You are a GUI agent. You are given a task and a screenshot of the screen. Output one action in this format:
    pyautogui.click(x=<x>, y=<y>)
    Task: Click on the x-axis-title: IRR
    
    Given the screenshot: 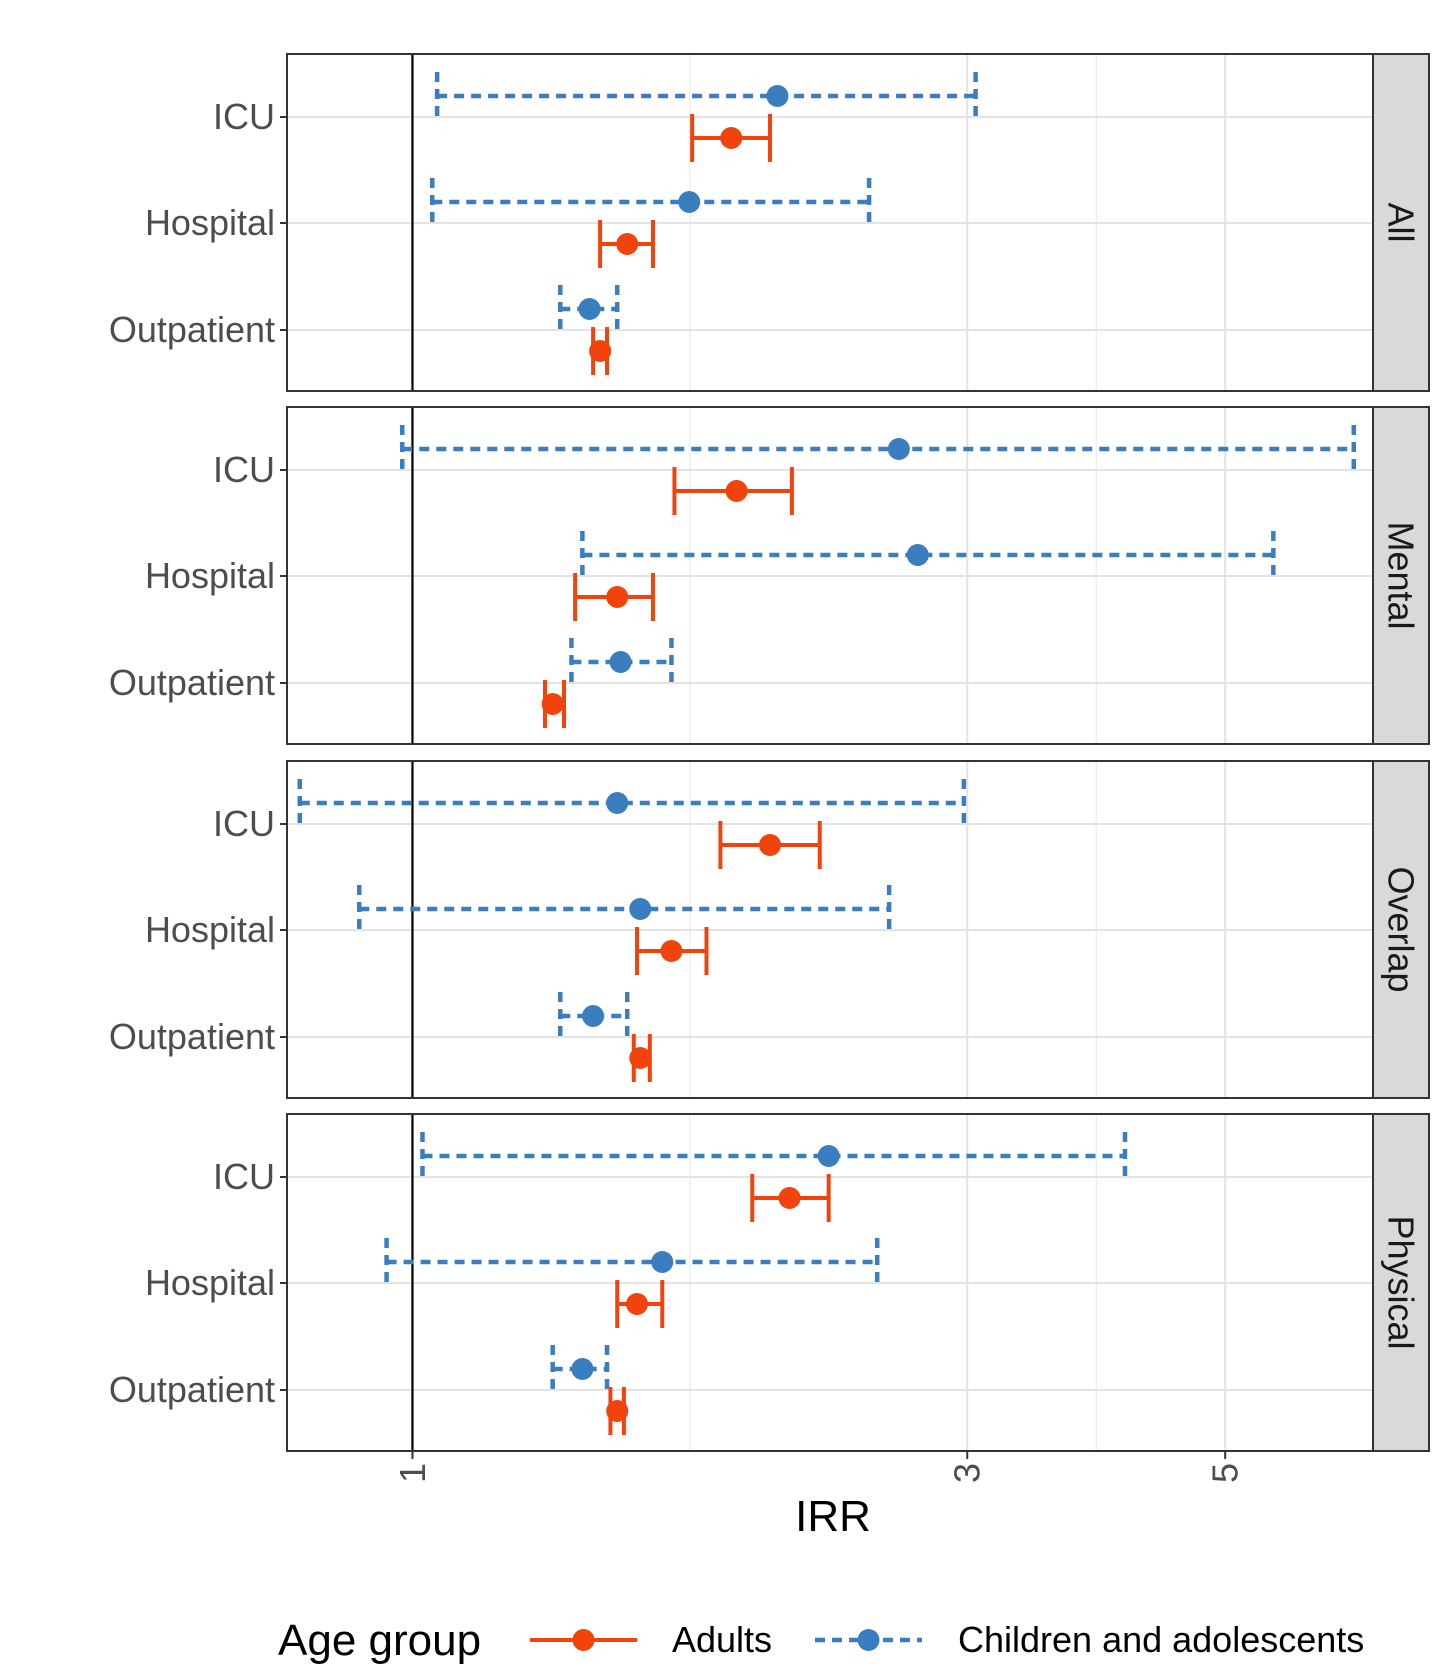 What is the action you would take?
    pyautogui.click(x=833, y=1516)
    